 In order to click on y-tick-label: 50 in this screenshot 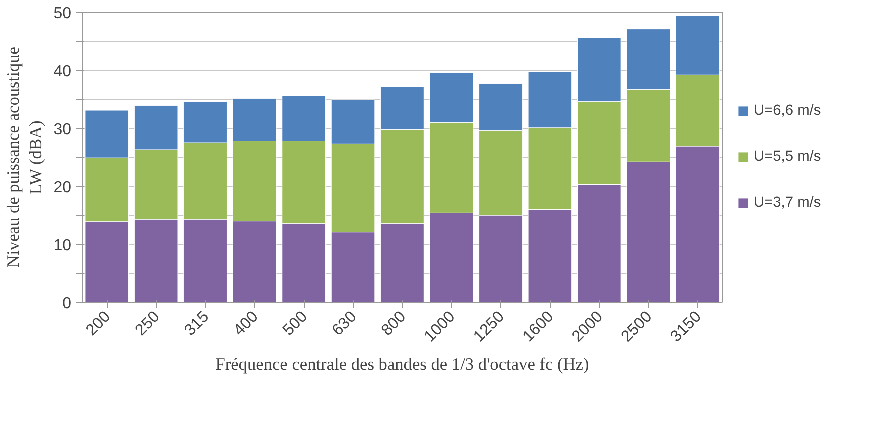, I will do `click(63, 14)`.